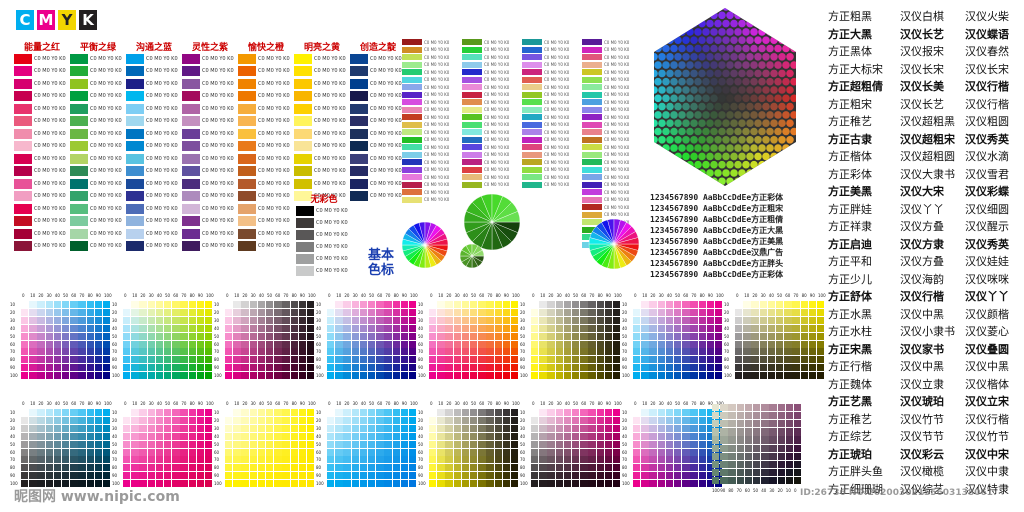 This screenshot has width=1024, height=512. What do you see at coordinates (850, 279) in the screenshot?
I see `font-name: 方正少儿` at bounding box center [850, 279].